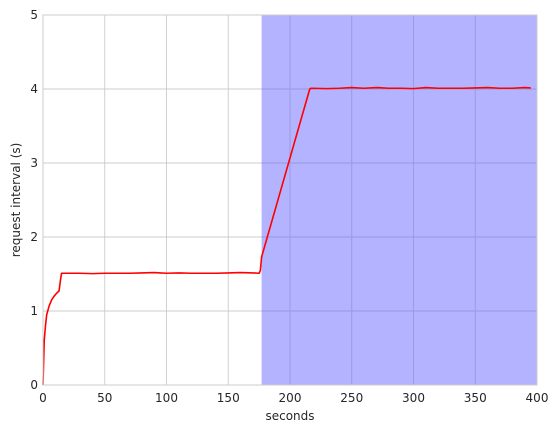 This screenshot has height=433, width=558. Describe the element at coordinates (289, 416) in the screenshot. I see `x-axis-label: seconds` at that location.